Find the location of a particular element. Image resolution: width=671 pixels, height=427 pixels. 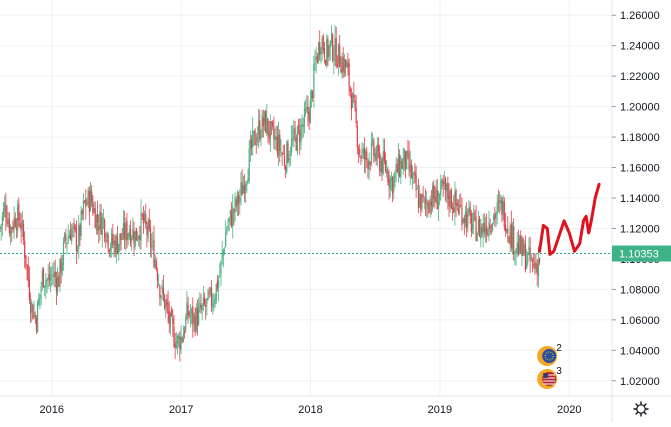

event-badges: 23 is located at coordinates (549, 366).